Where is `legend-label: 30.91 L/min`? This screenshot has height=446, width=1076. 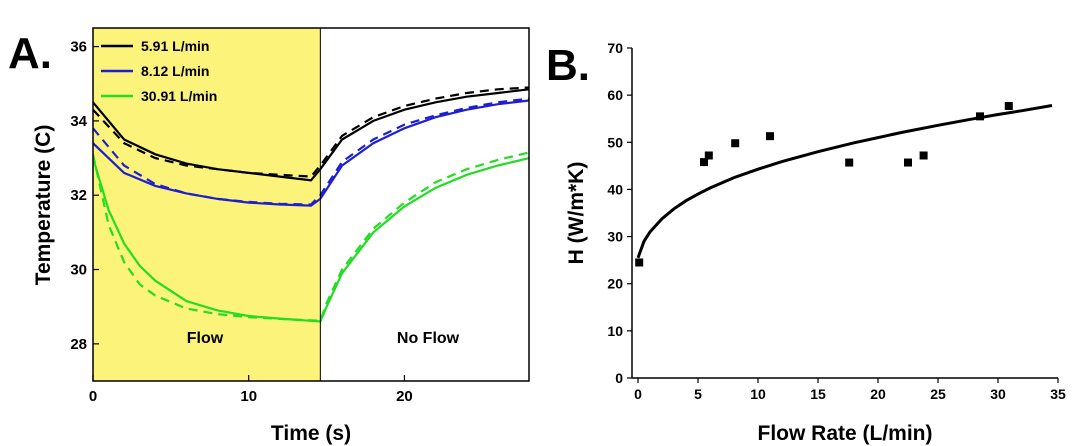 legend-label: 30.91 L/min is located at coordinates (179, 96).